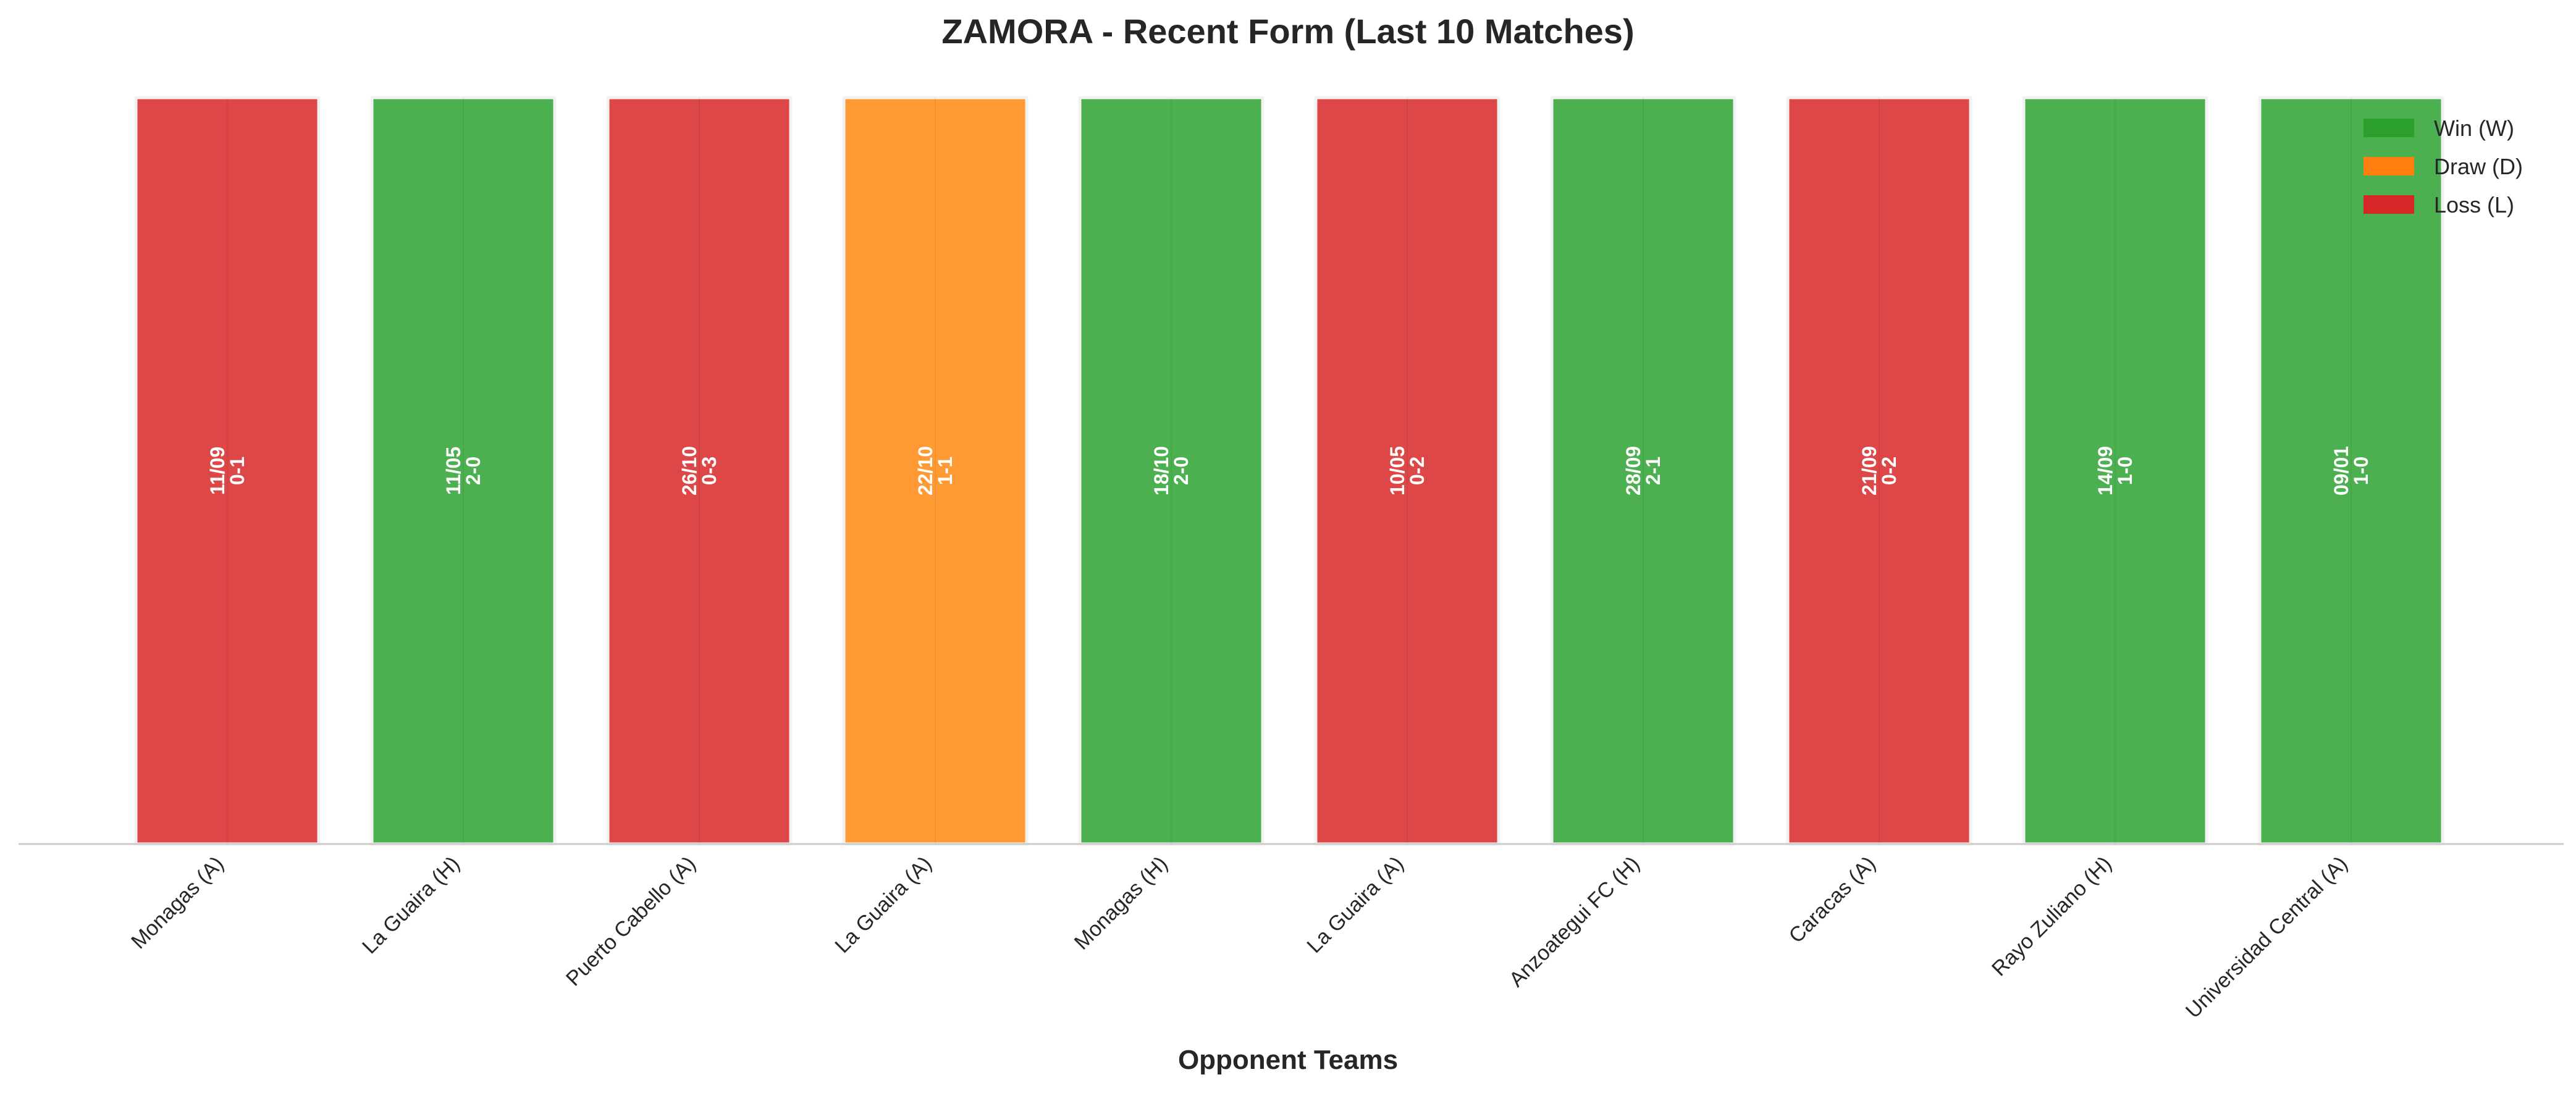 Image resolution: width=2576 pixels, height=1093 pixels. Describe the element at coordinates (925, 471) in the screenshot. I see `bar-date: 22/10` at that location.